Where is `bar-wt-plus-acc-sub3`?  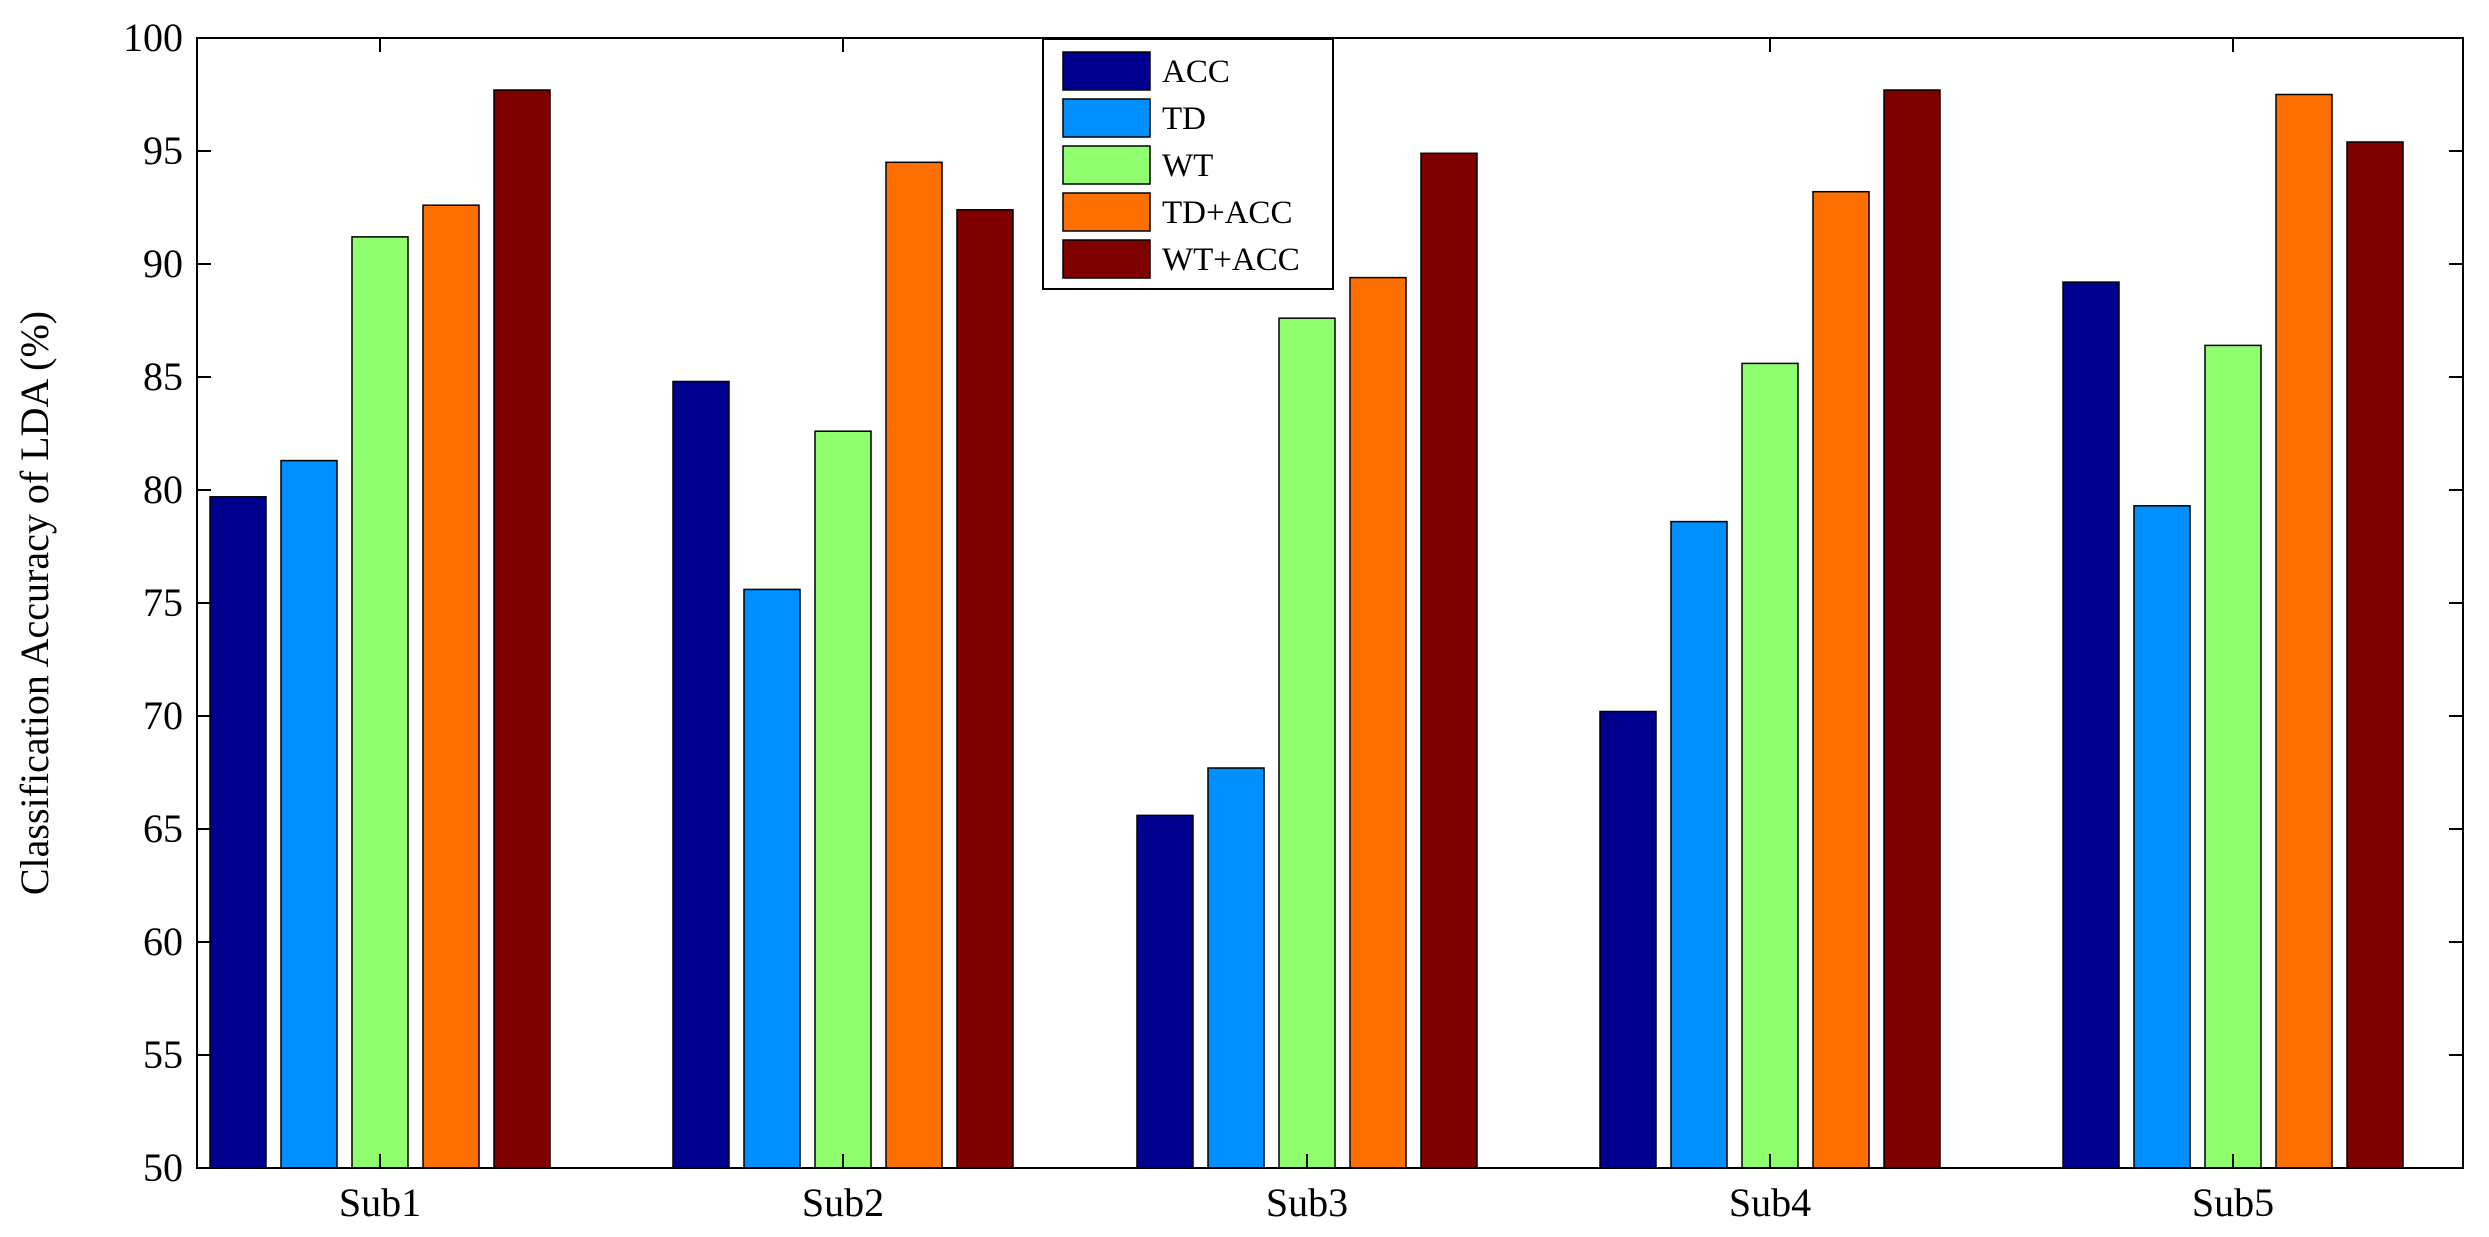
bar-wt-plus-acc-sub3 is located at coordinates (1449, 660).